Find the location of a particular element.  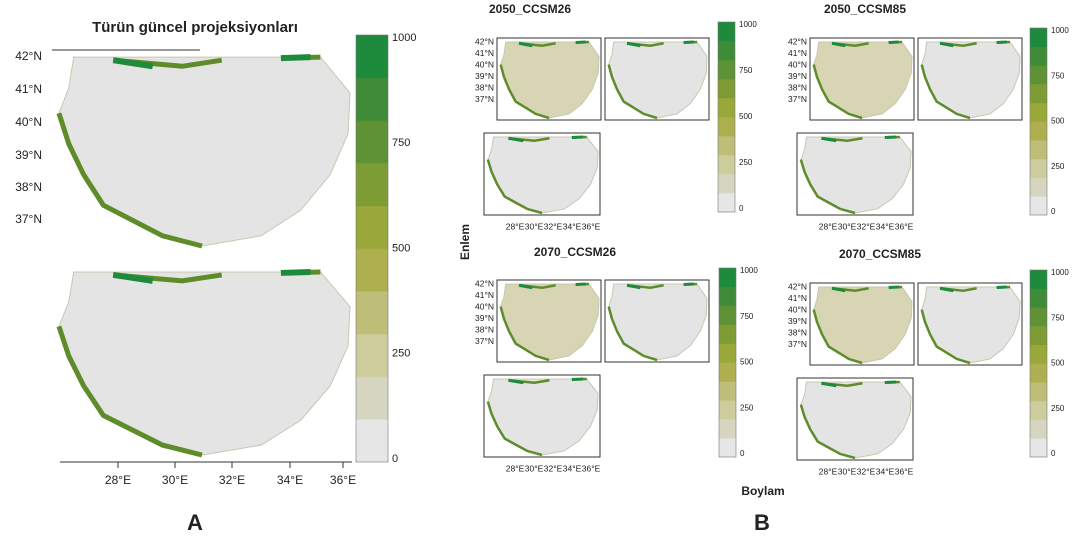

panel-a-title: Türün güncel projeksiyonları is located at coordinates (195, 27).